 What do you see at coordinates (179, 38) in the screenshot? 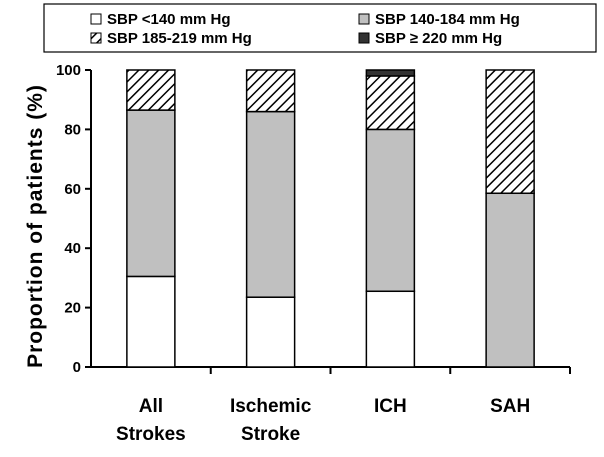
I see `legend-label: SBP 185-219 mm Hg` at bounding box center [179, 38].